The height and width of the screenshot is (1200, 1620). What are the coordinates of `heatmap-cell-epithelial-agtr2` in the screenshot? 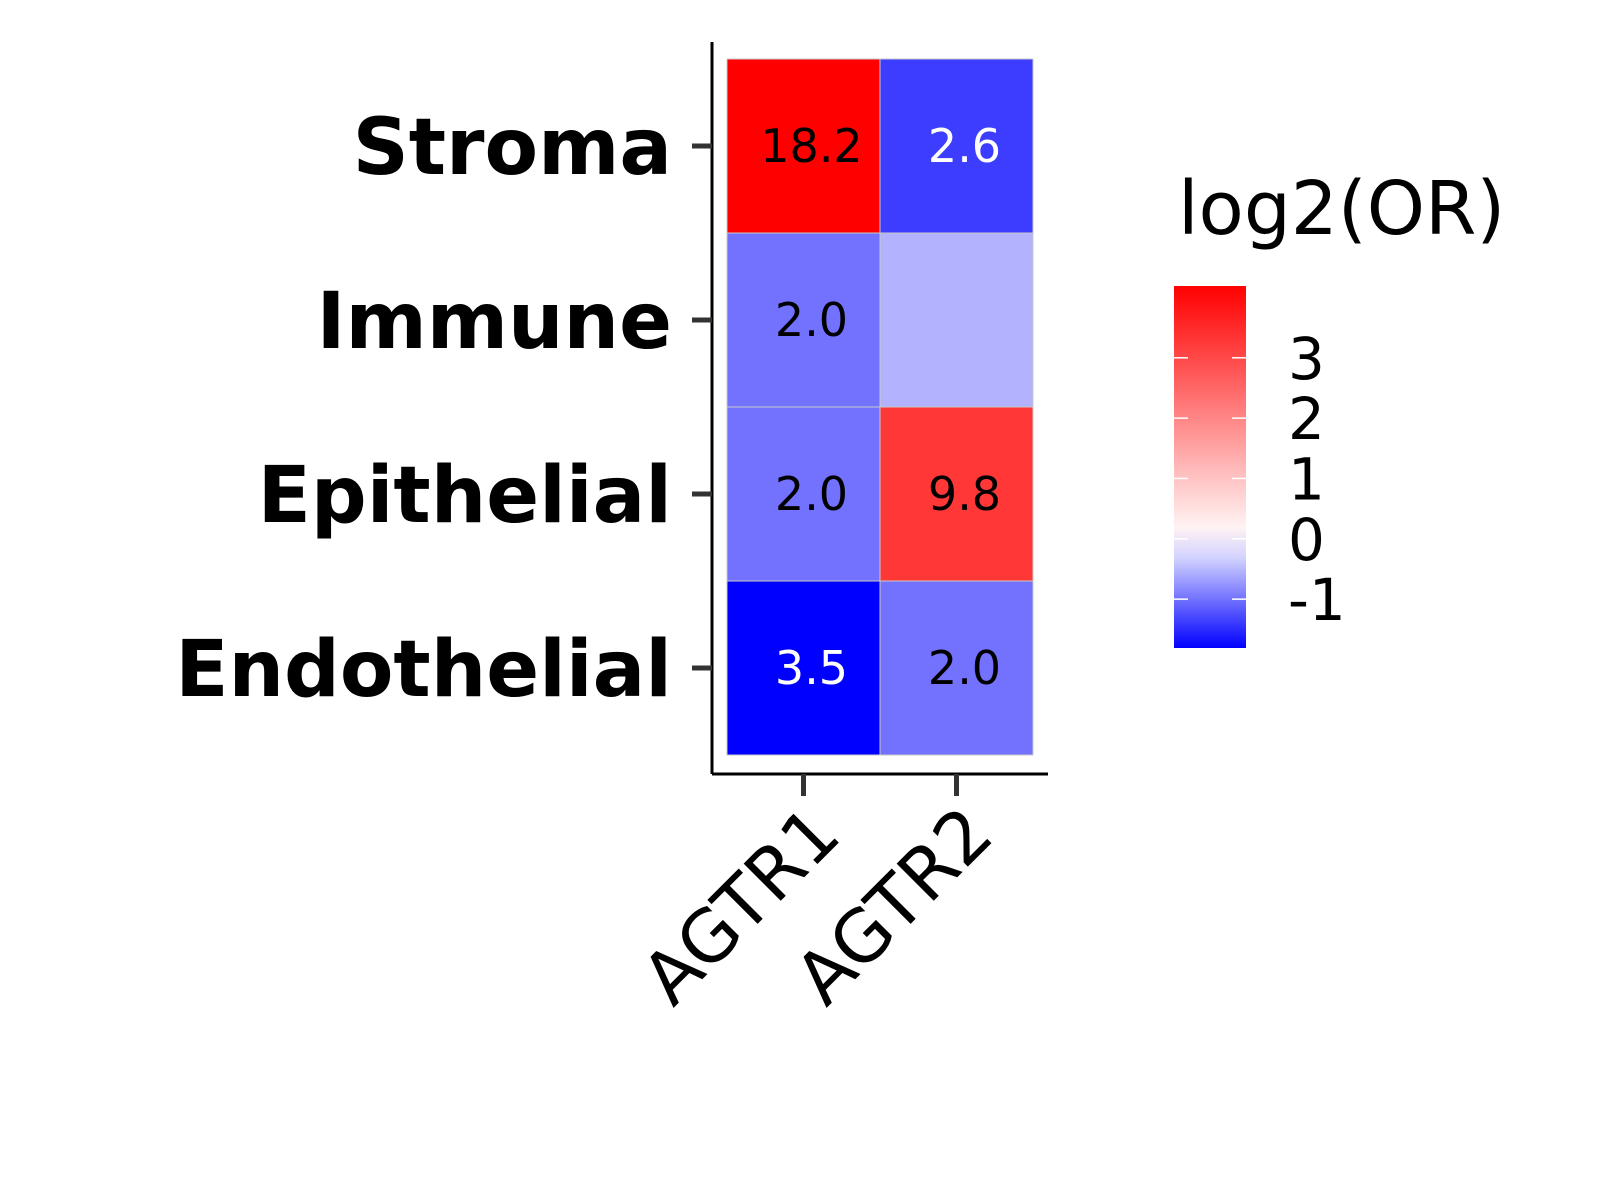 It's located at (956, 494).